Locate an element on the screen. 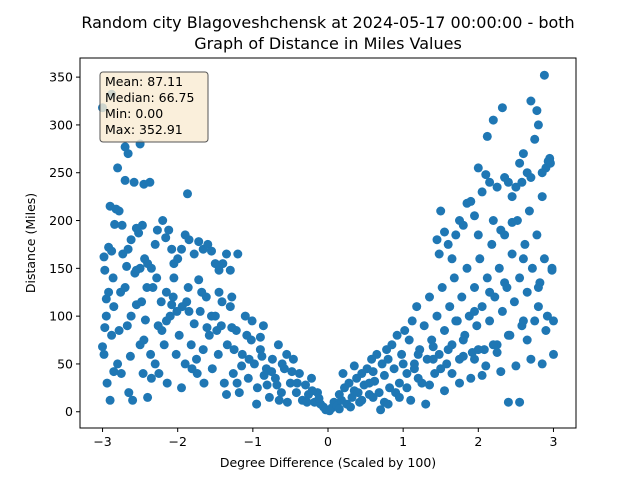  stats-box-background is located at coordinates (154, 107).